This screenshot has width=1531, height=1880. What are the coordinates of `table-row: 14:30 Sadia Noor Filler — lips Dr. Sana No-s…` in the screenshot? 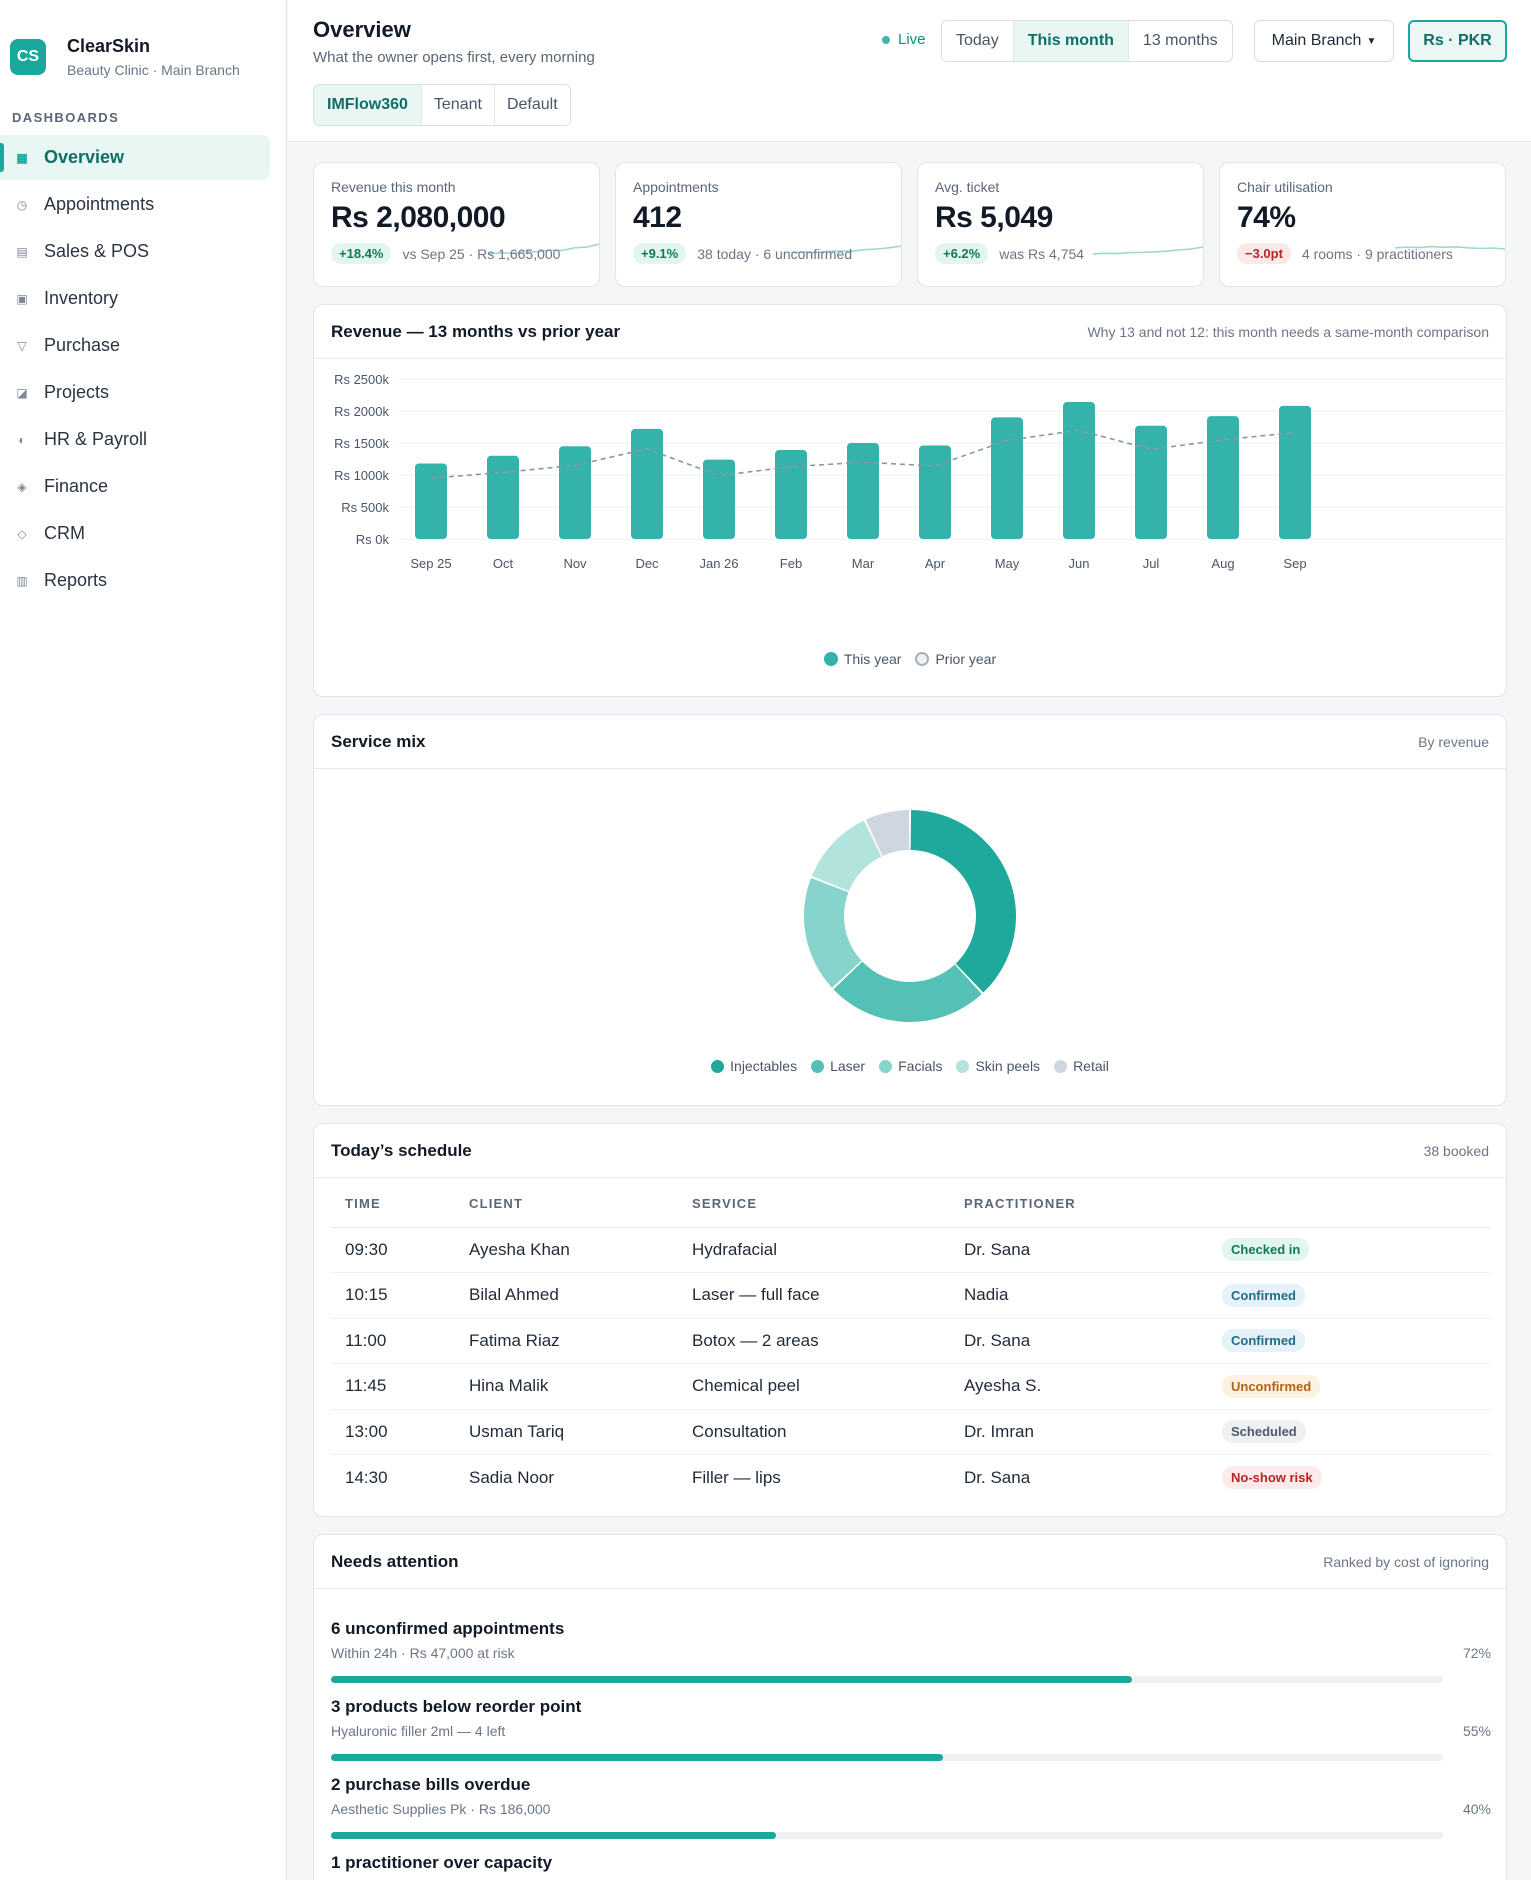 It's located at (911, 1478).